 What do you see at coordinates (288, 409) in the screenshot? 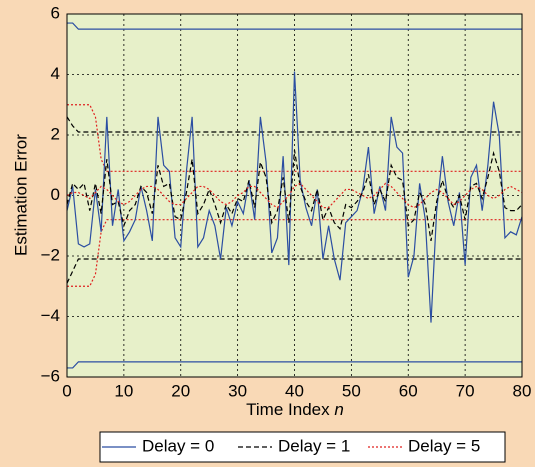
I see `x-axis-label-text: Time Index` at bounding box center [288, 409].